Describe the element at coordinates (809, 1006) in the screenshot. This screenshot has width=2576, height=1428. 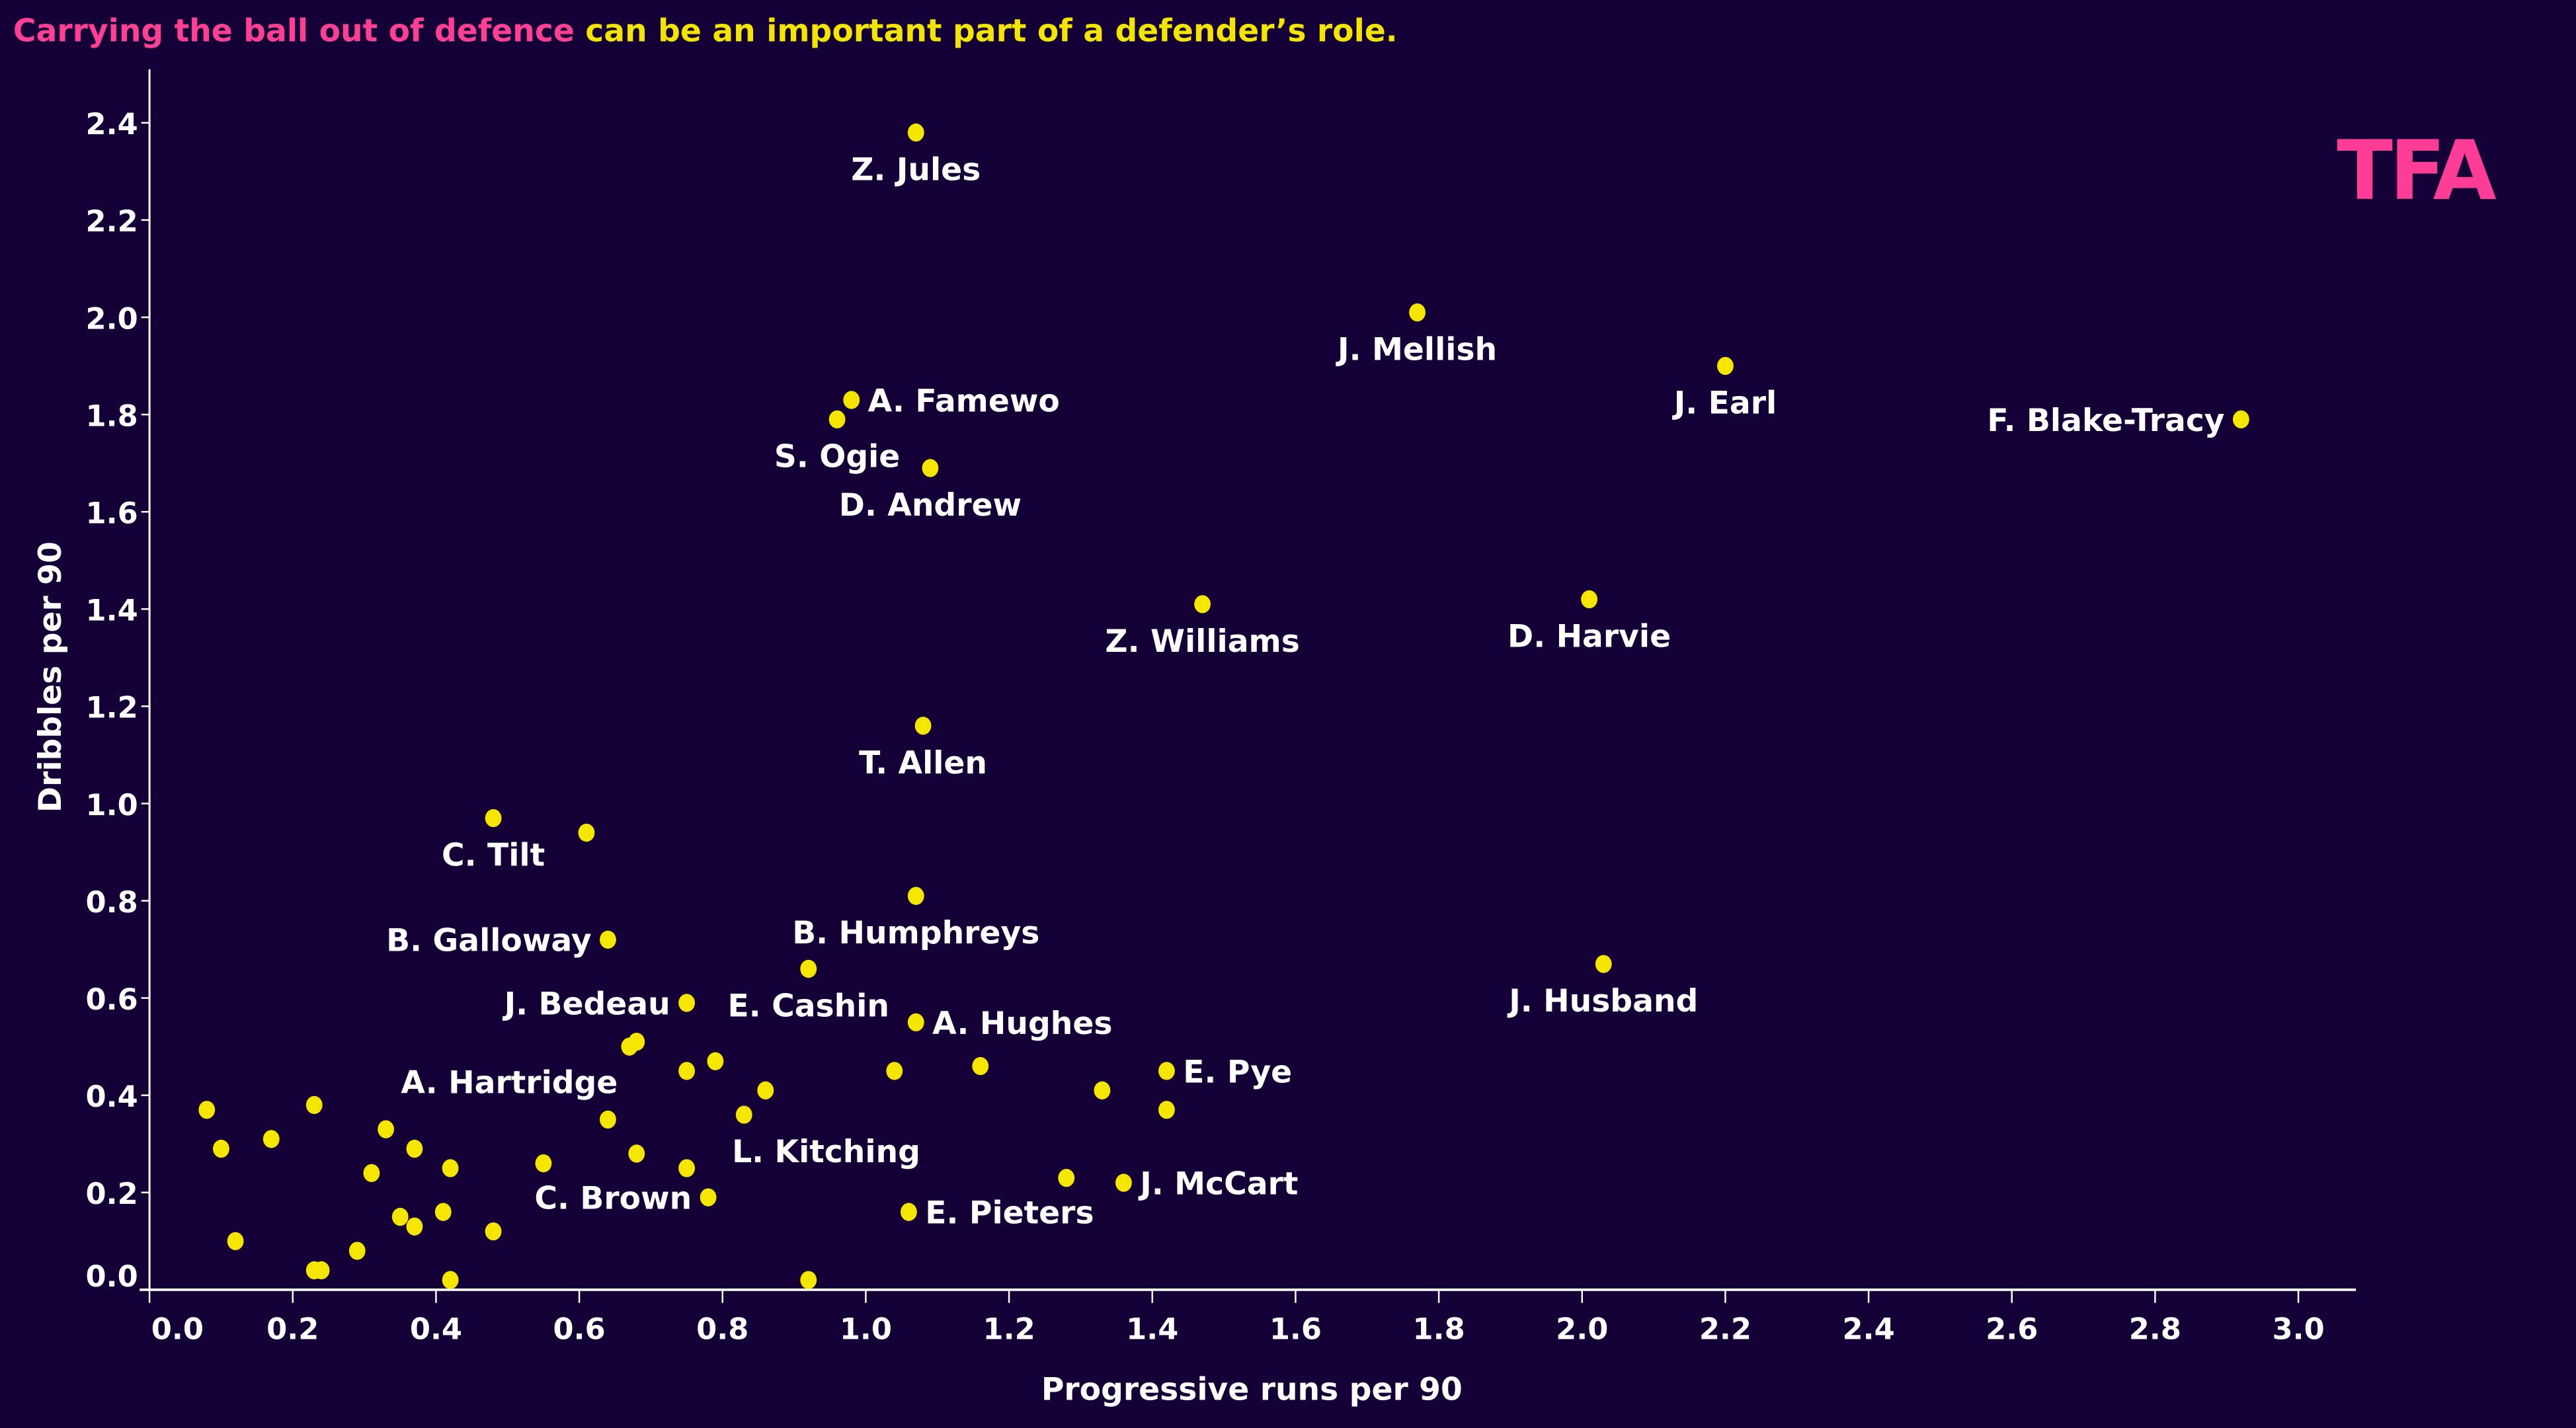
I see `point-label: E. Cashin` at that location.